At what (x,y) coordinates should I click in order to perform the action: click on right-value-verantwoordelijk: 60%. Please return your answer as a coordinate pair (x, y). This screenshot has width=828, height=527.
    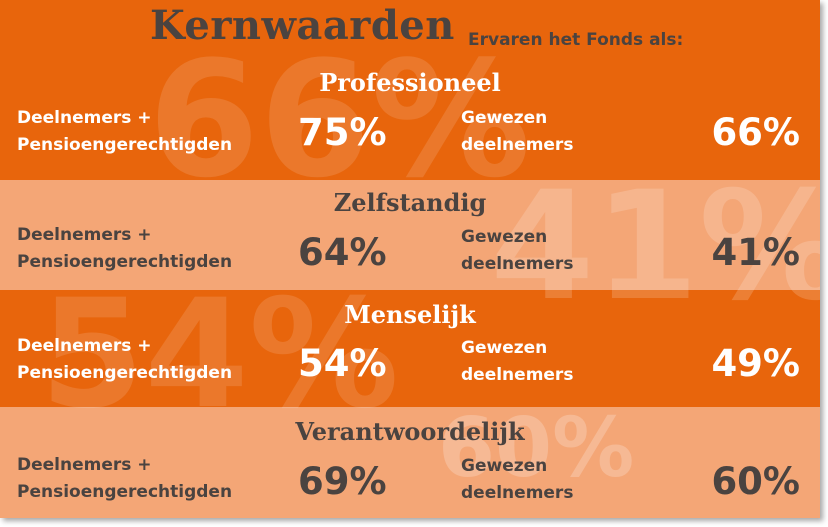
    Looking at the image, I should click on (755, 481).